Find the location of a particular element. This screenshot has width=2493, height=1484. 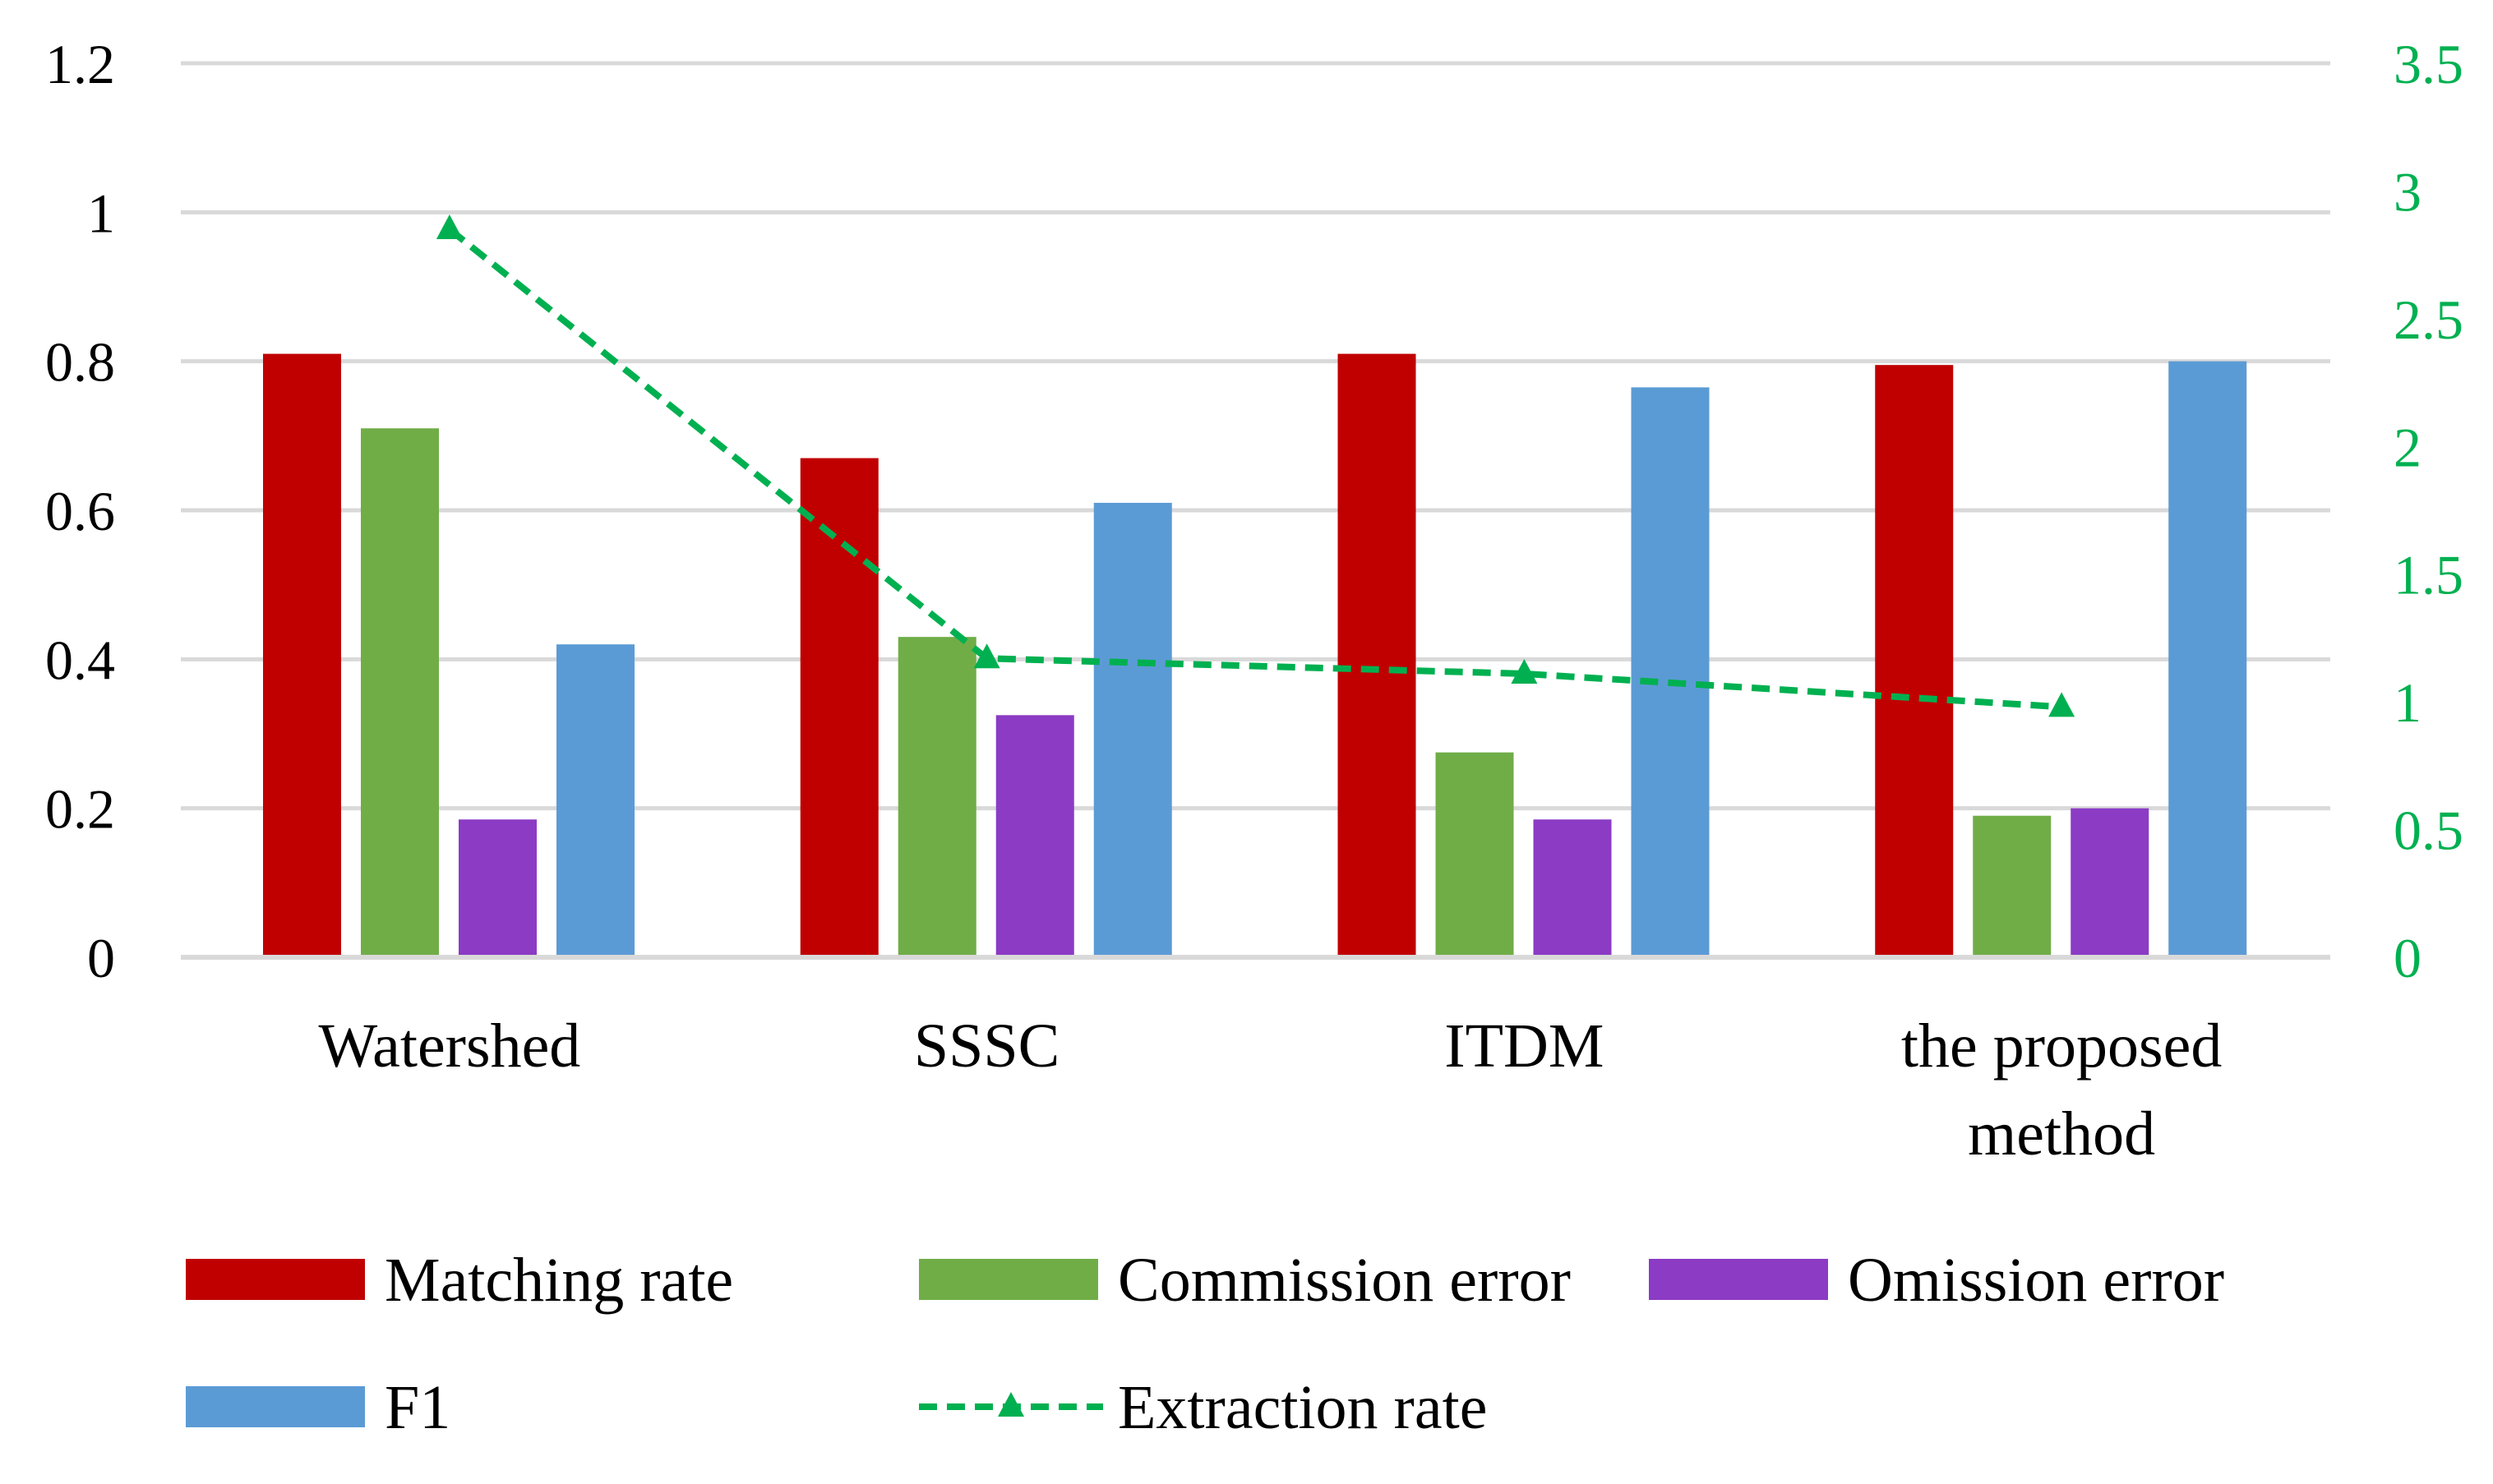

y-right-tick-label: 2 is located at coordinates (2407, 447).